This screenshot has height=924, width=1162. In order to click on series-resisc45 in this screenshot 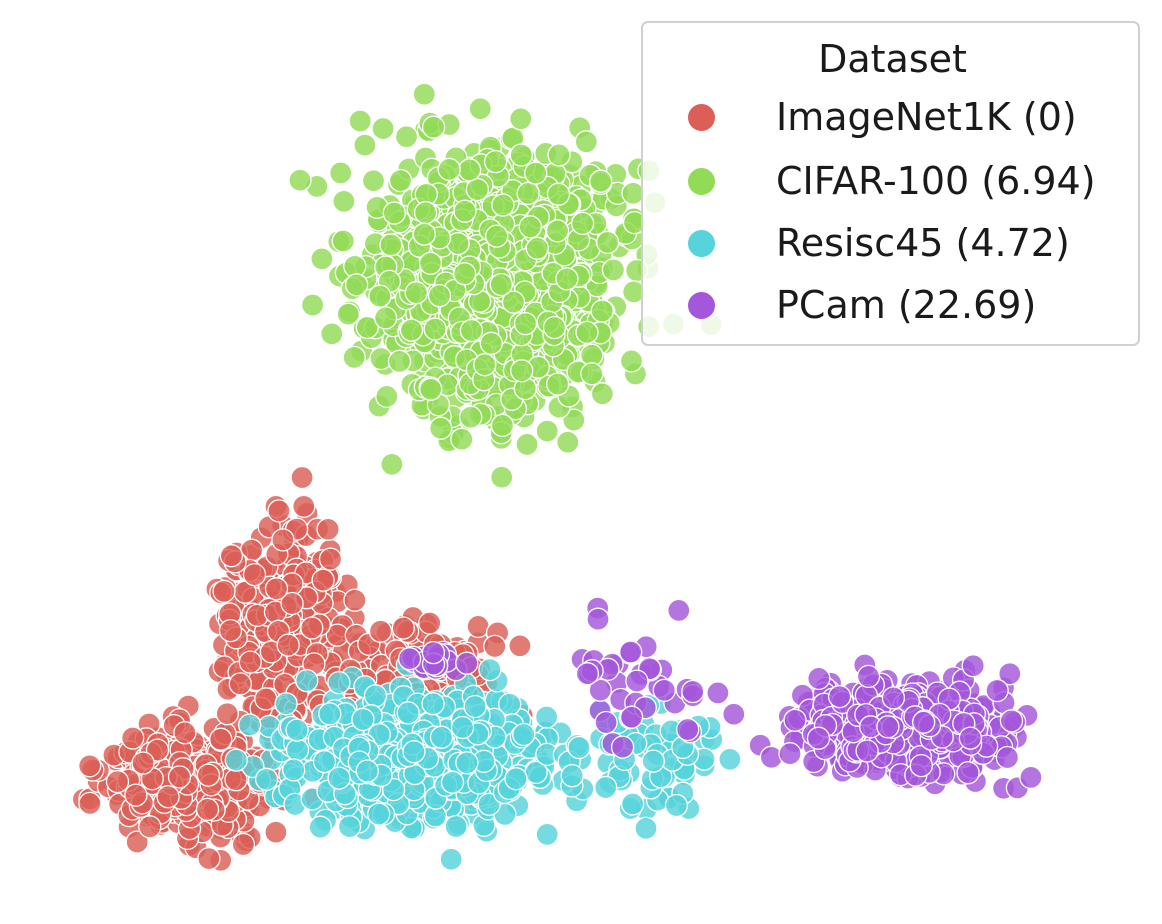, I will do `click(483, 762)`.